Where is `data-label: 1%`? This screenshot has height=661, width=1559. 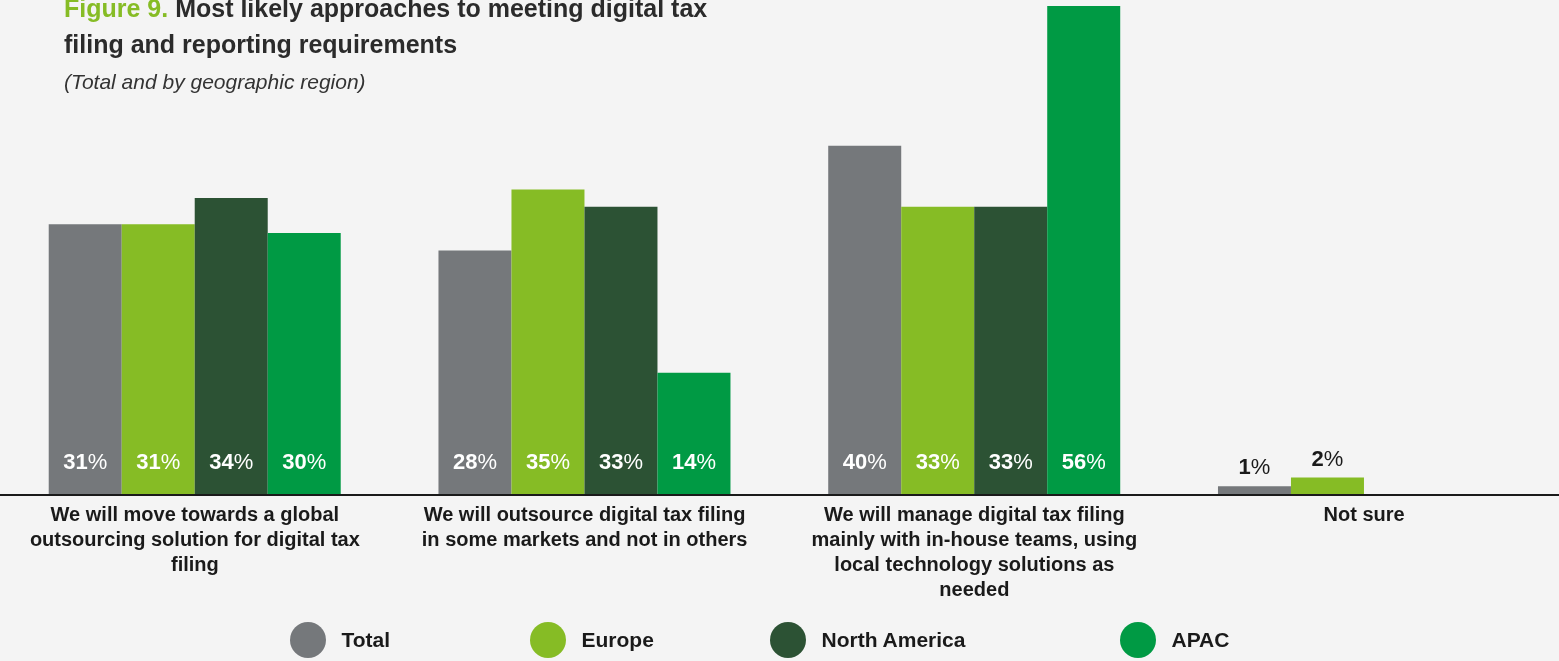 data-label: 1% is located at coordinates (1254, 467).